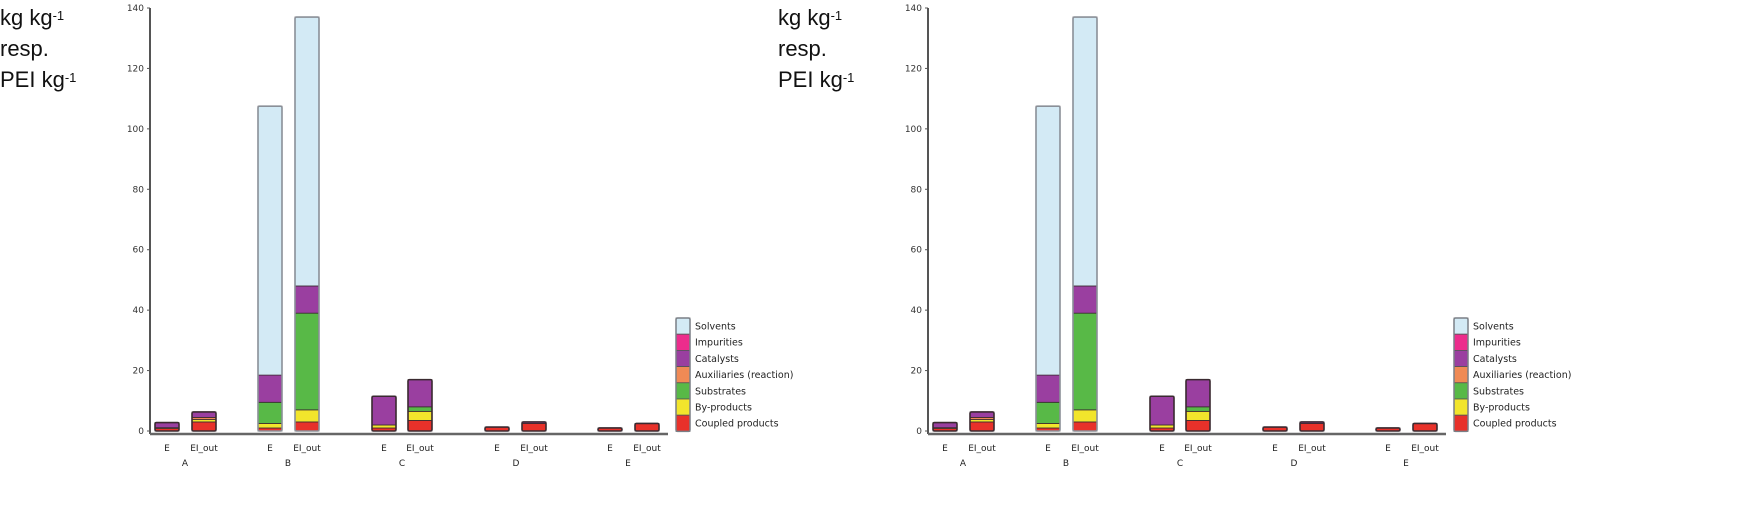 Image resolution: width=1744 pixels, height=525 pixels. I want to click on group-label: B, so click(1066, 464).